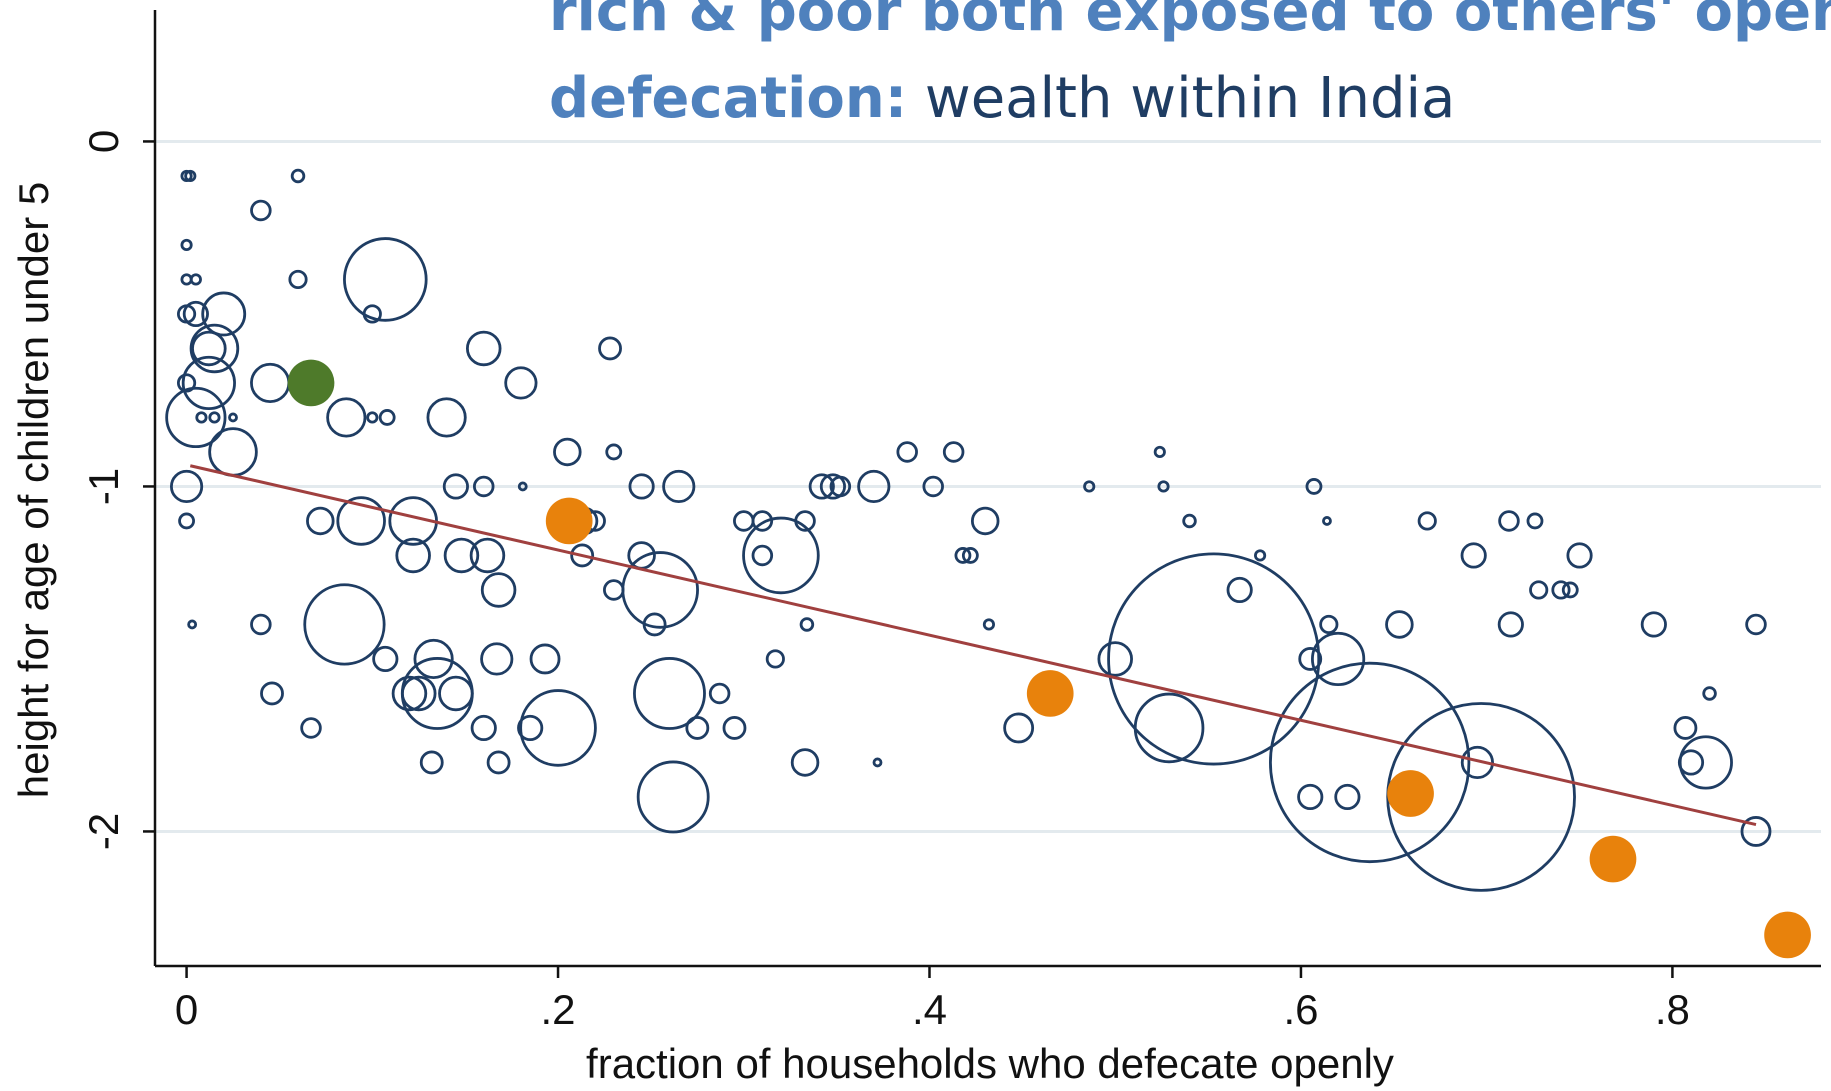  Describe the element at coordinates (103, 486) in the screenshot. I see `y-tick-label: -1` at that location.